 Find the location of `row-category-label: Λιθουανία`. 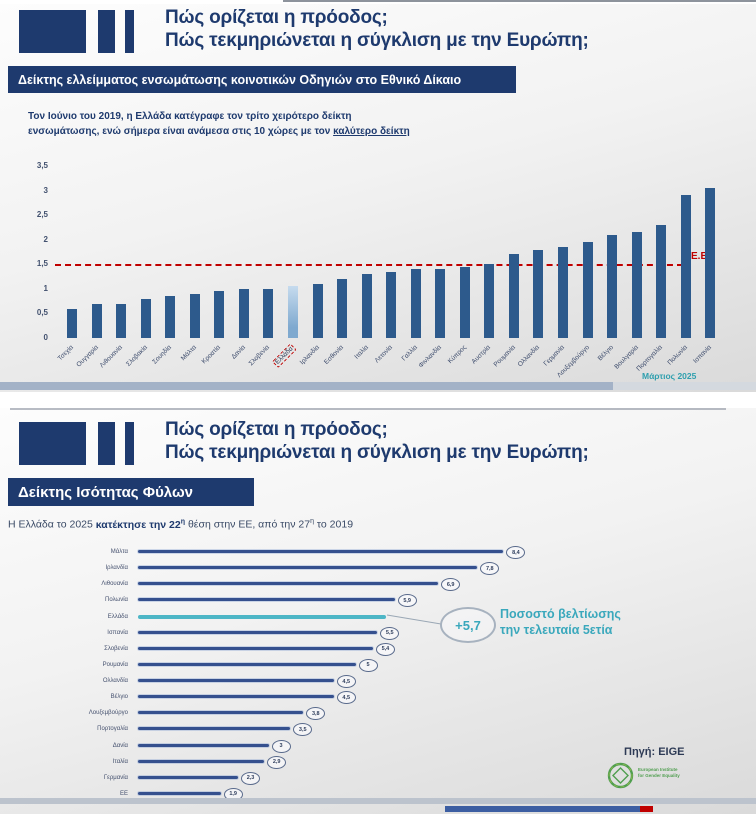

row-category-label: Λιθουανία is located at coordinates (114, 584).